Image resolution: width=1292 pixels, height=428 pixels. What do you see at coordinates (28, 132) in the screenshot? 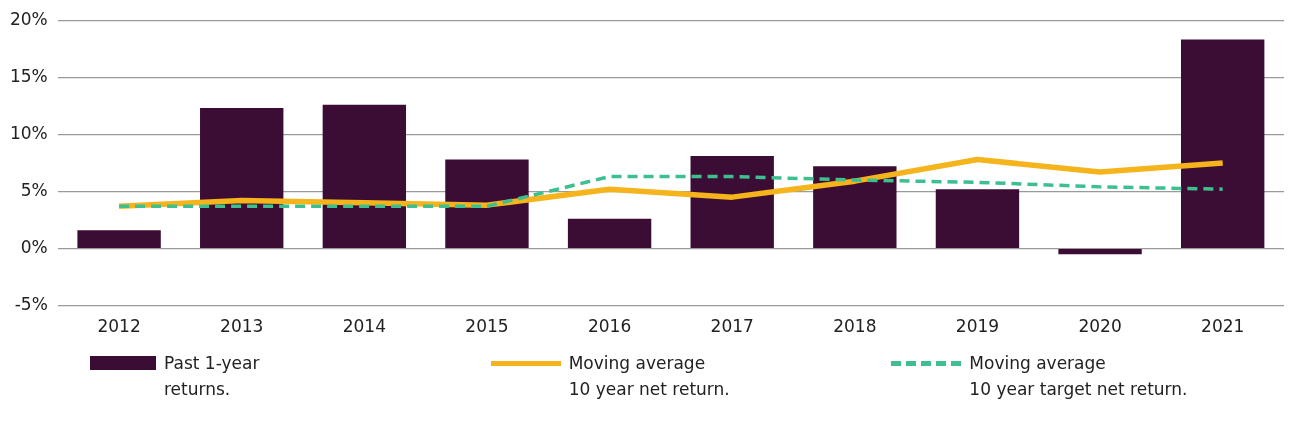
I see `y-tick-label: 10%` at bounding box center [28, 132].